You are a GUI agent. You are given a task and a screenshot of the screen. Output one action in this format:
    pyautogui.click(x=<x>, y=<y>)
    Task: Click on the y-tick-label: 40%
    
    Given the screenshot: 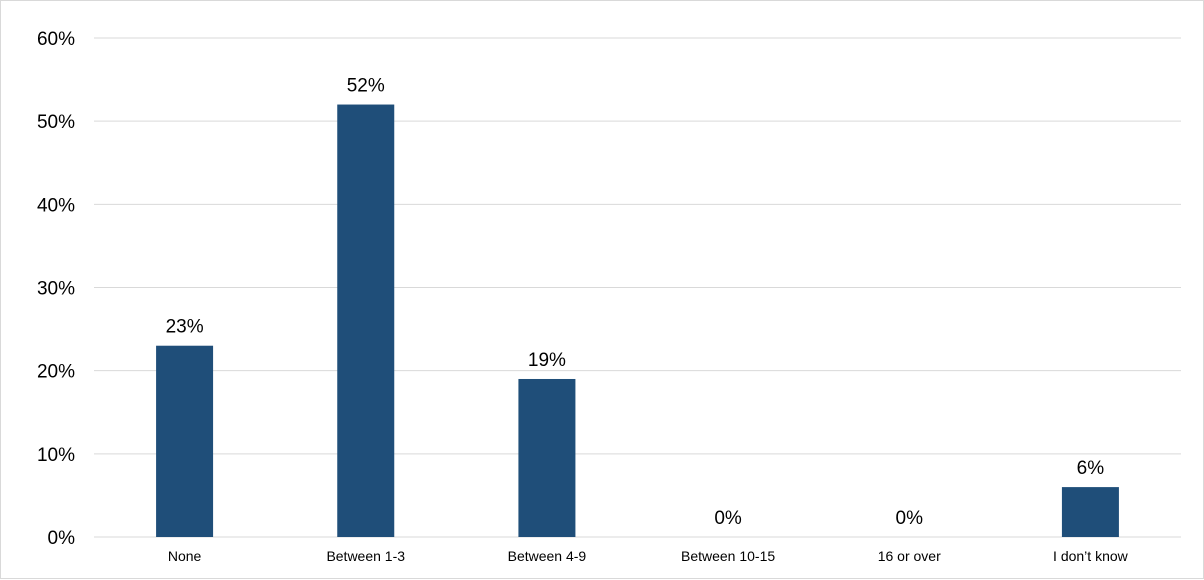 What is the action you would take?
    pyautogui.click(x=56, y=205)
    